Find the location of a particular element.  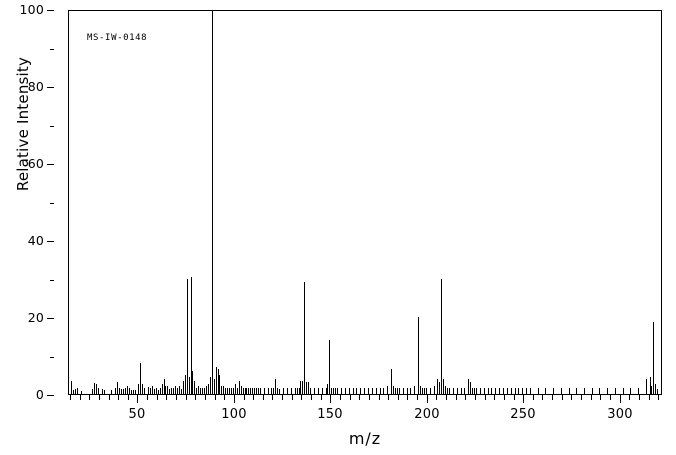

x-axis: 50 100 150 200 250 300 m/z is located at coordinates (365, 425).